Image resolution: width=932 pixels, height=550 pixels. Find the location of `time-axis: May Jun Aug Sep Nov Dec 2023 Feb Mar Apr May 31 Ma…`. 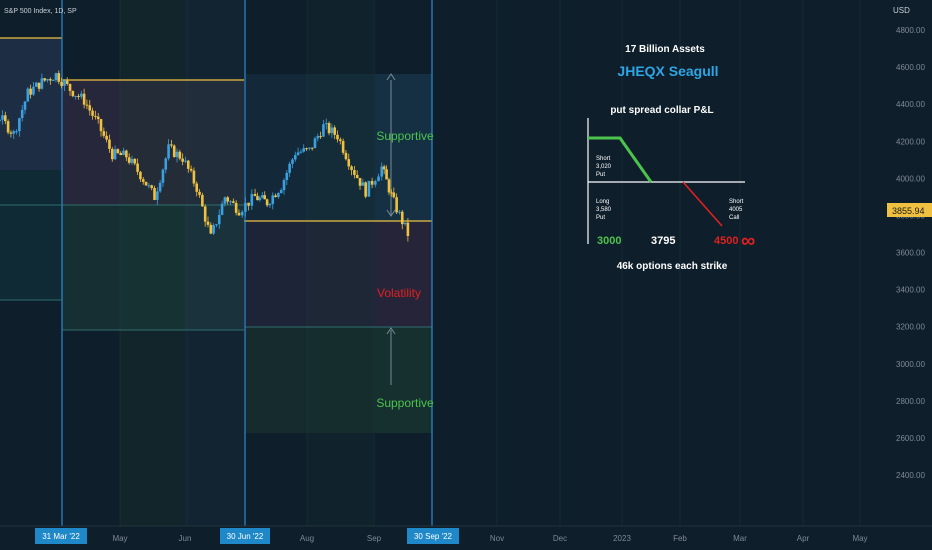

time-axis: May Jun Aug Sep Nov Dec 2023 Feb Mar Apr May 31 Ma… is located at coordinates (466, 537).